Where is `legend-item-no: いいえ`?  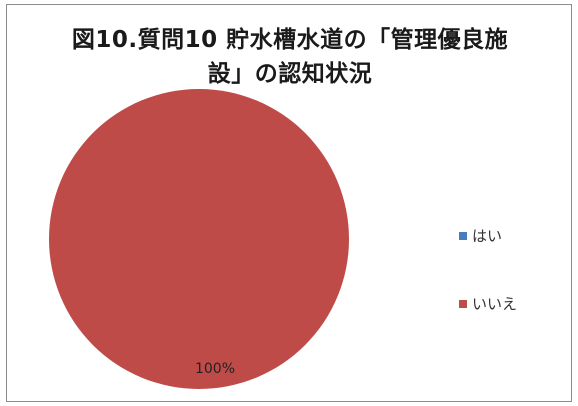 legend-item-no: いいえ is located at coordinates (488, 303).